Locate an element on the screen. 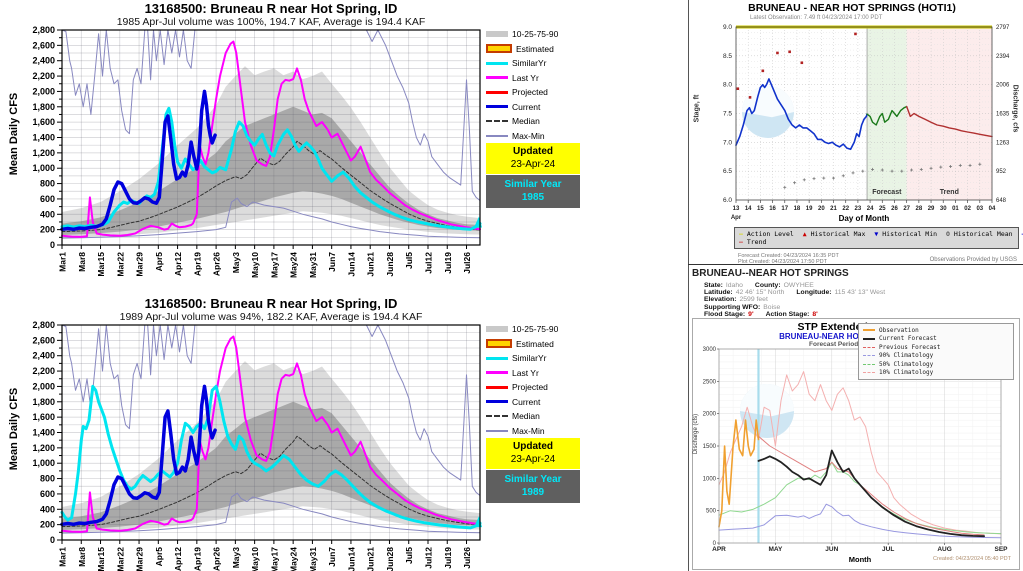 This screenshot has width=1023, height=571. svg-text: Apr19 is located at coordinates (197, 264).